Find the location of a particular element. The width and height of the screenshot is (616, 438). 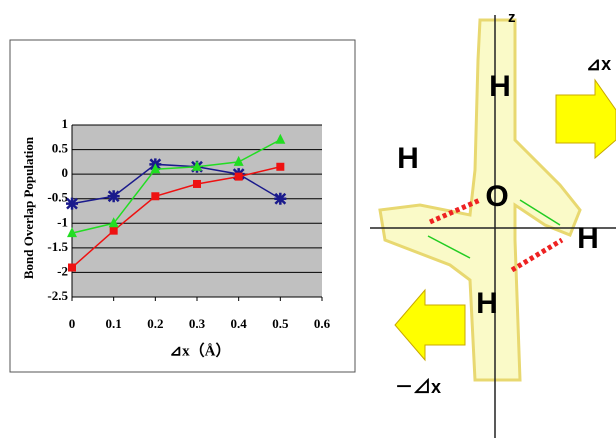

arrow-left is located at coordinates (430, 325).